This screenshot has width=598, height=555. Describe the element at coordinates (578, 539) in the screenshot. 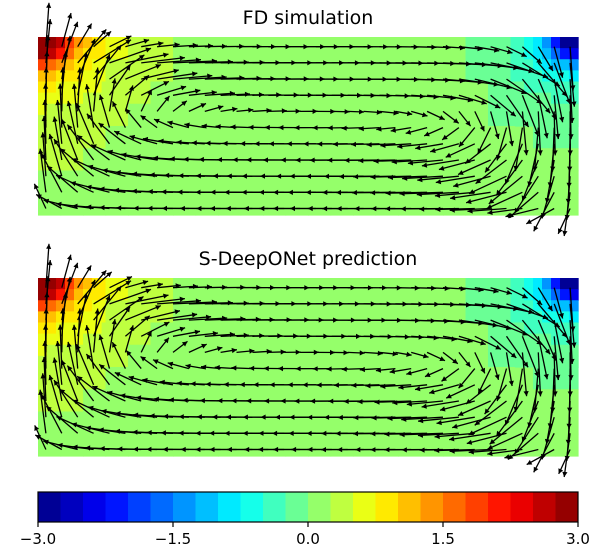

I see `colorbar-tick-label: 3.0` at that location.